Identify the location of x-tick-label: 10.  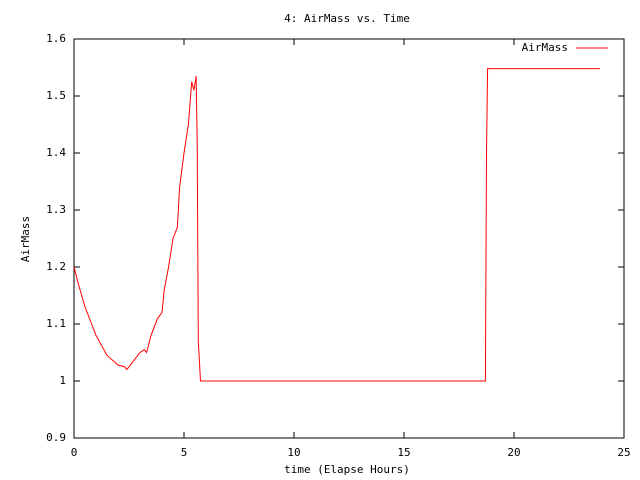
(293, 452).